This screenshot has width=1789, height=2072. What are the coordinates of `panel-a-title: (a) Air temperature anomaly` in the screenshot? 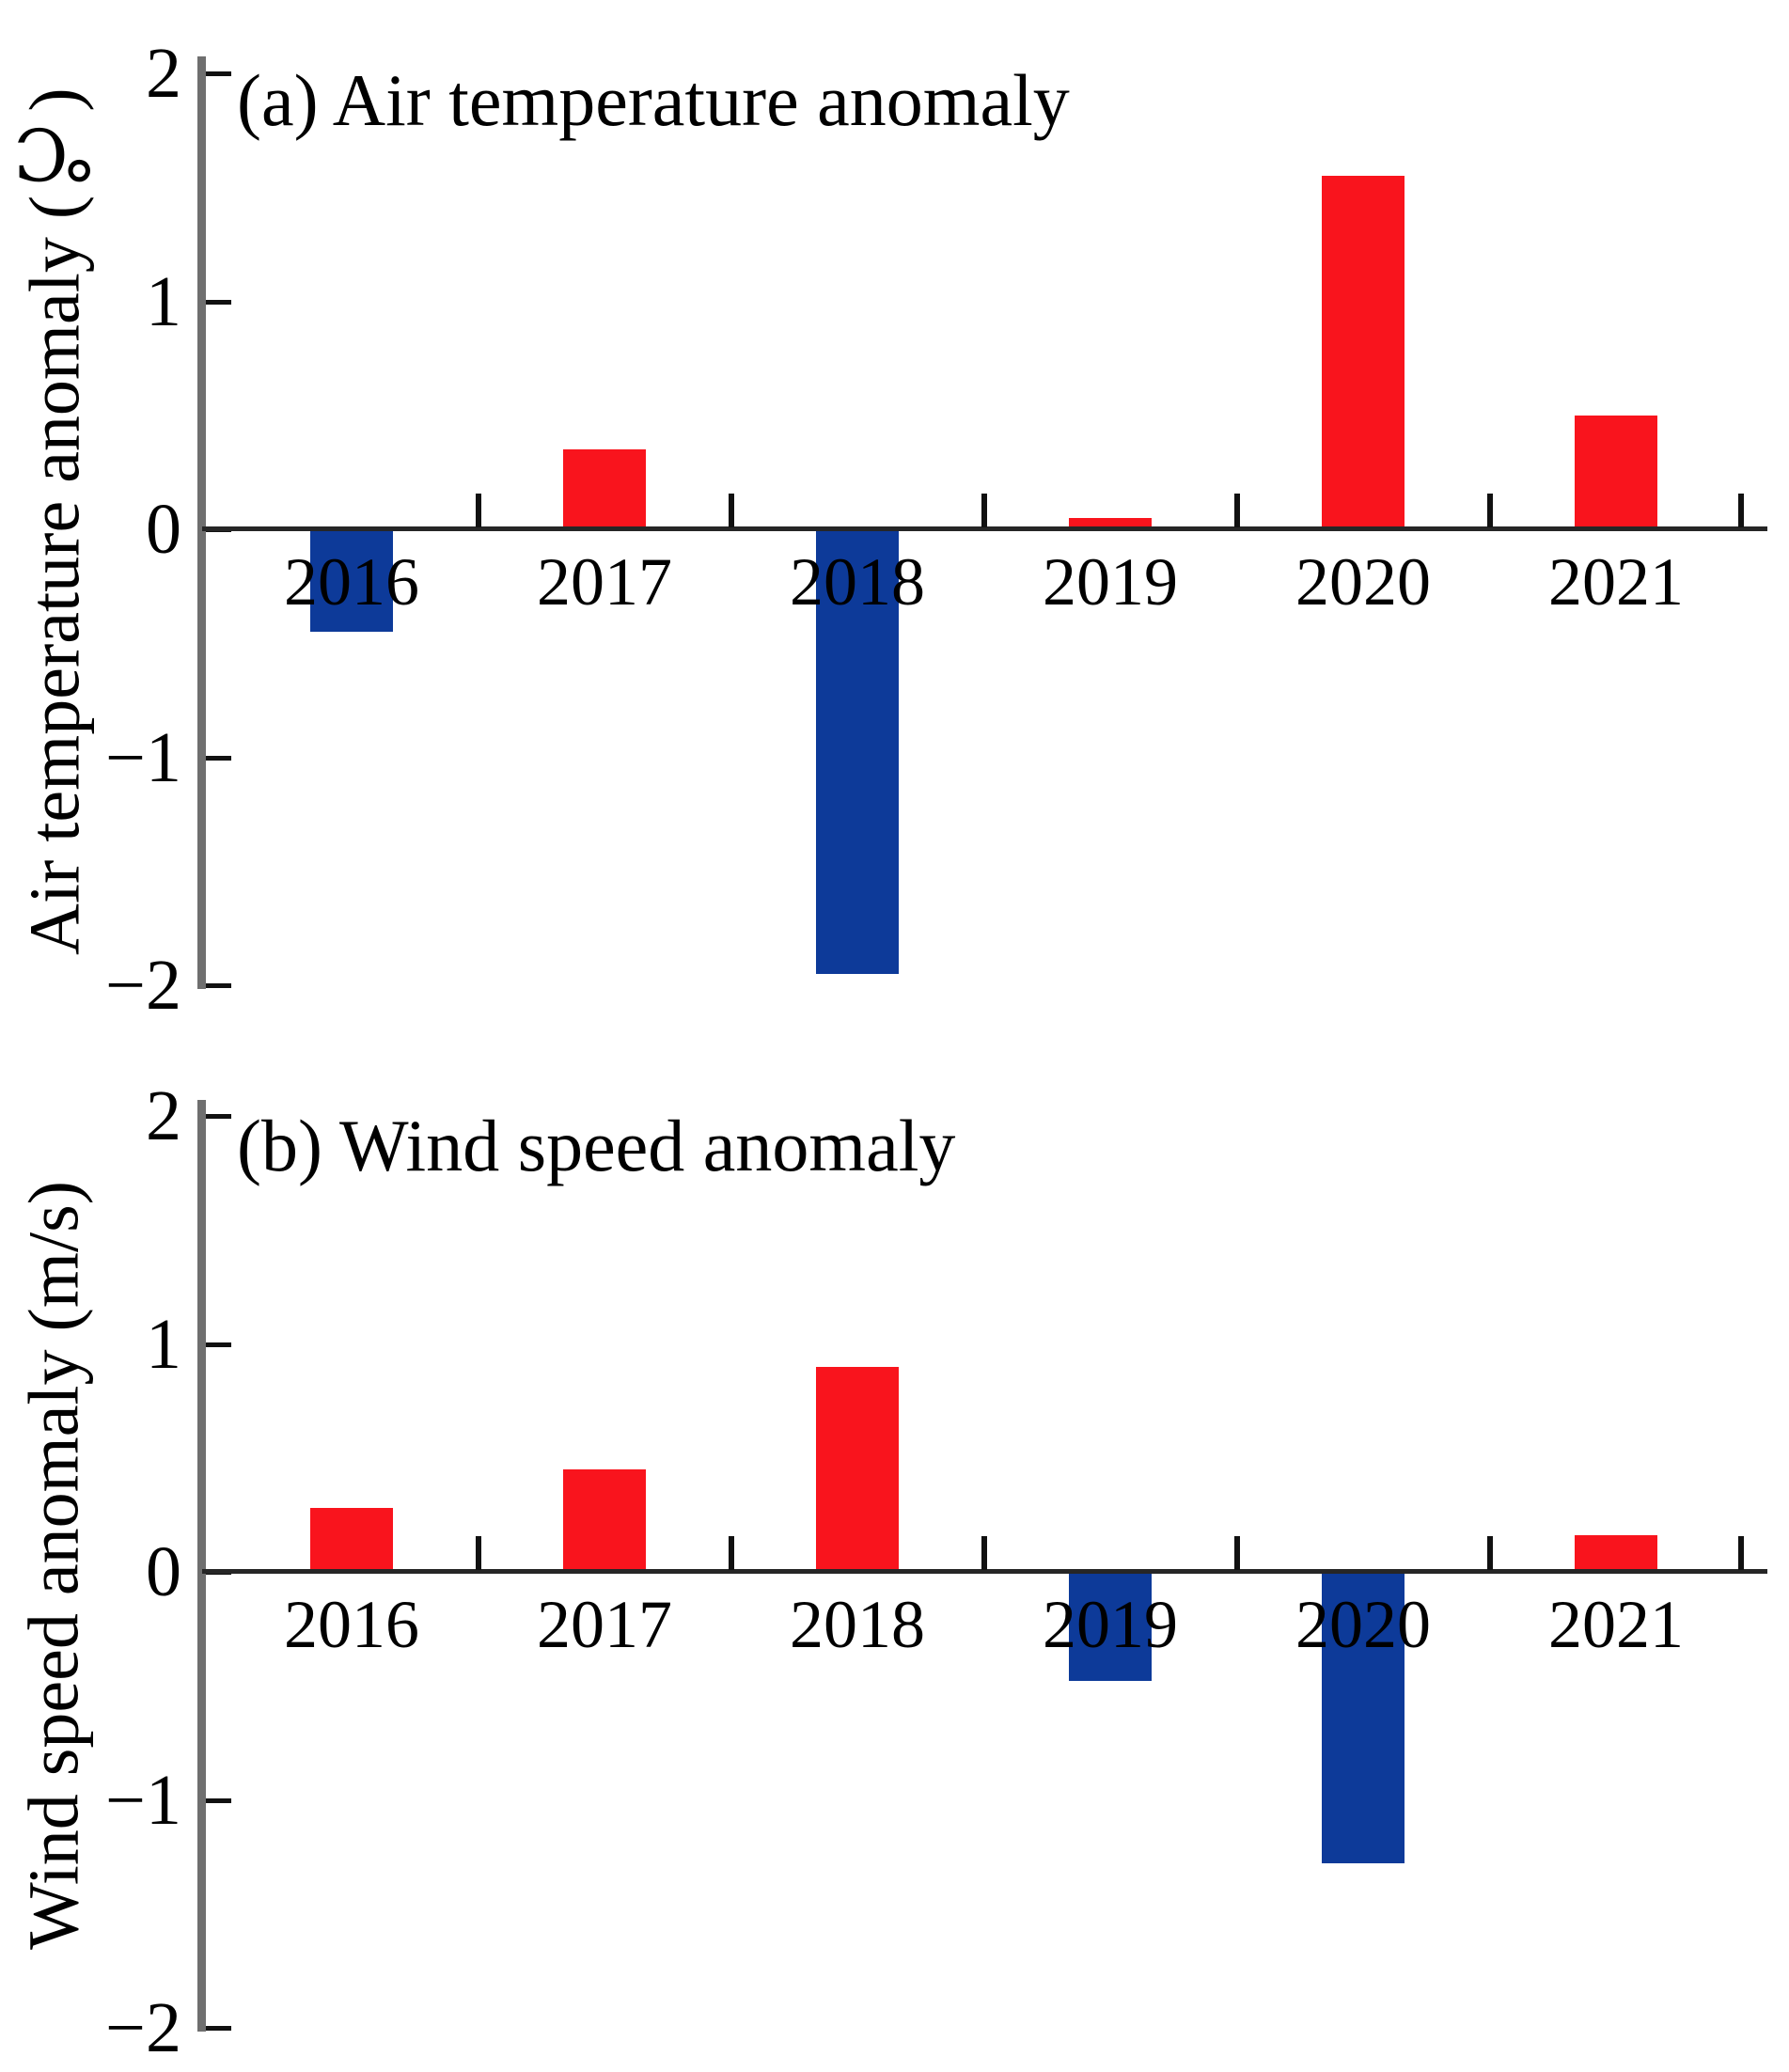 It's located at (653, 100).